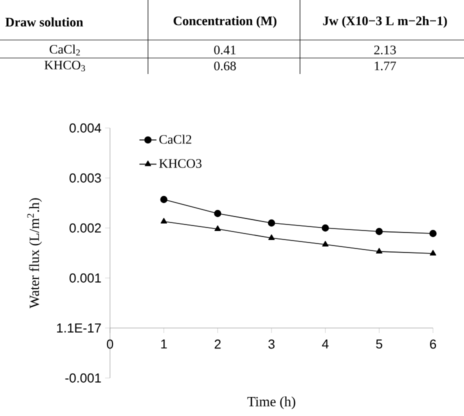 This screenshot has width=464, height=416. Describe the element at coordinates (385, 22) in the screenshot. I see `text: Jw (X10−3 L m−2h−1)` at that location.